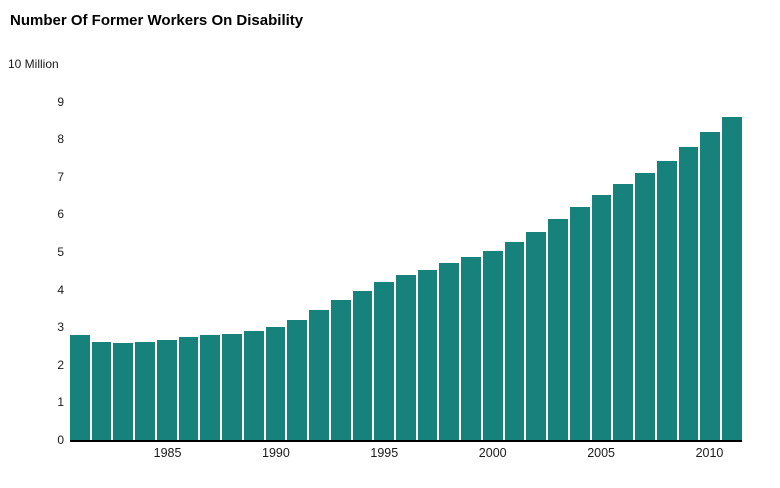 The image size is (780, 488). I want to click on bar-2010, so click(710, 285).